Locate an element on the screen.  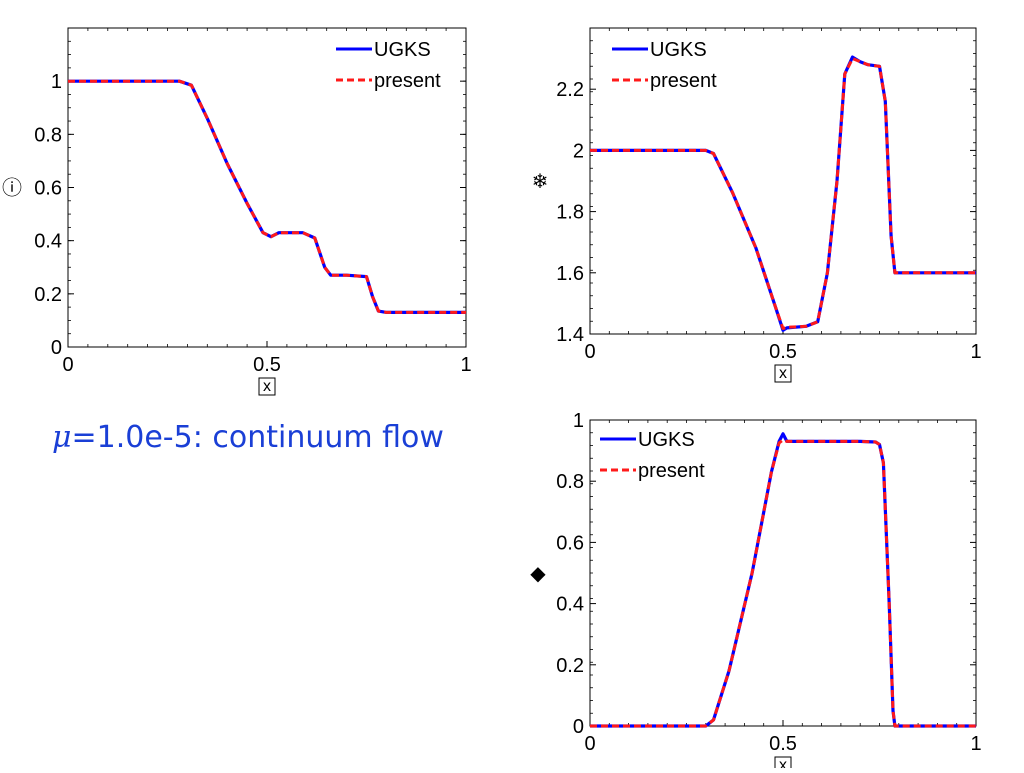
y-axis-label: ◆ is located at coordinates (538, 574).